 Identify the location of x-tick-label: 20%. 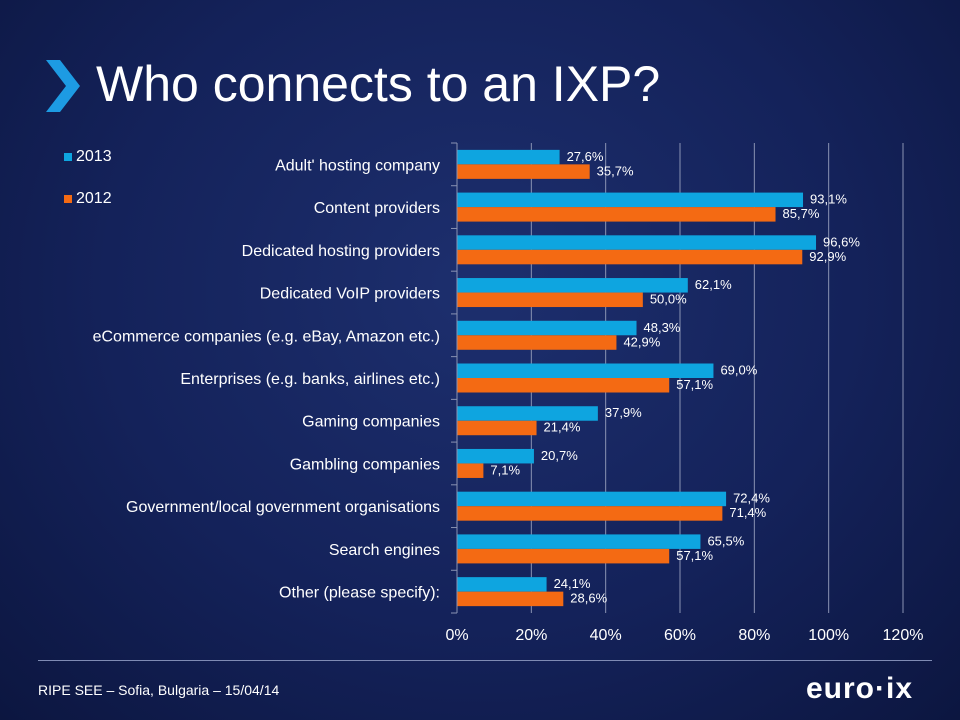
(531, 635).